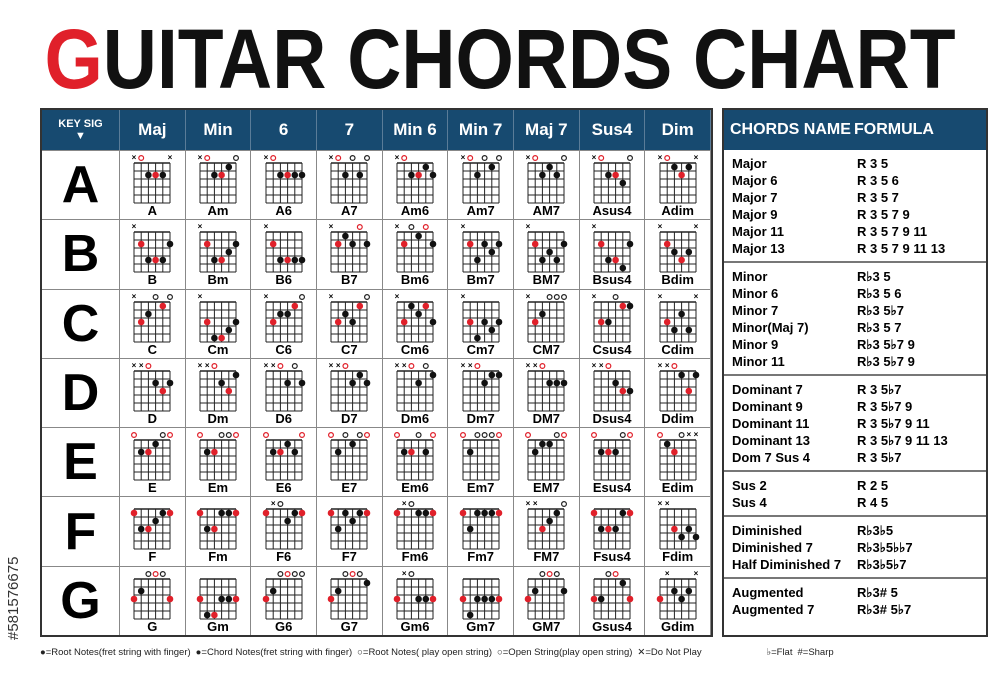  Describe the element at coordinates (770, 327) in the screenshot. I see `chord-type-name: Minor(Maj 7)` at that location.